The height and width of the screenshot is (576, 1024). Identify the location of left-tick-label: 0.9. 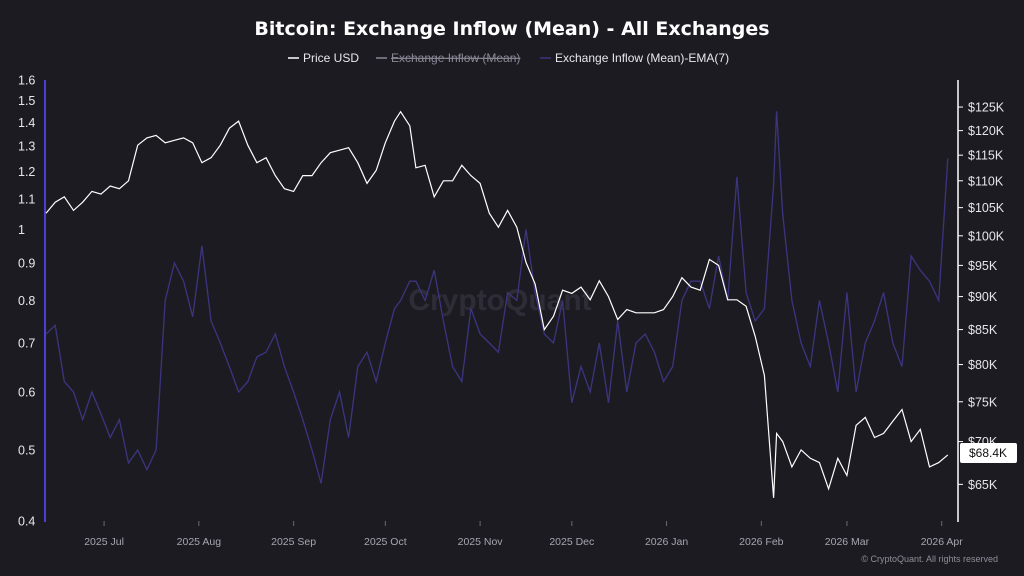
(26, 264).